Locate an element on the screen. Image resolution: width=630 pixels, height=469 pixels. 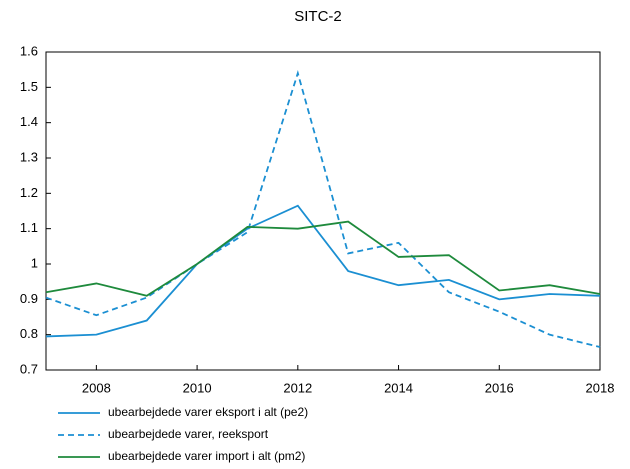
x-tick-label: 2010 is located at coordinates (197, 387).